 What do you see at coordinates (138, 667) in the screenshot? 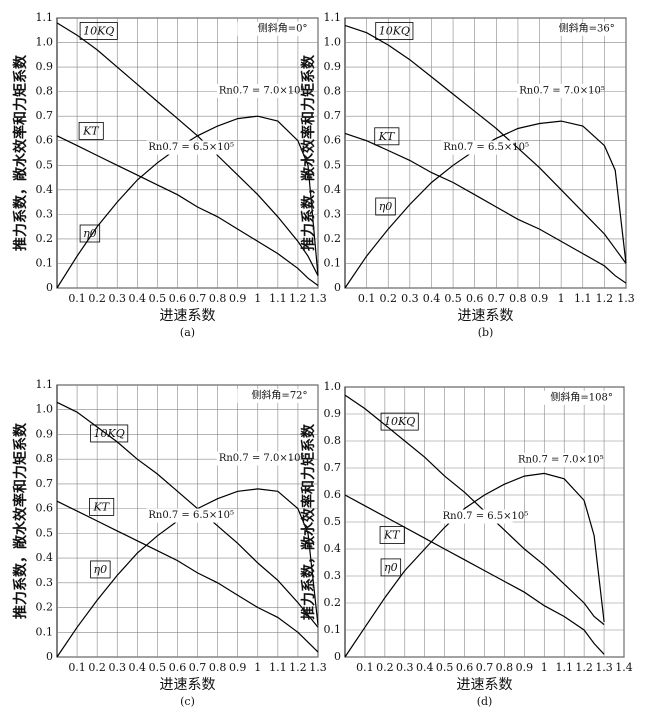
I see `x-tick-label: 0.4` at bounding box center [138, 667].